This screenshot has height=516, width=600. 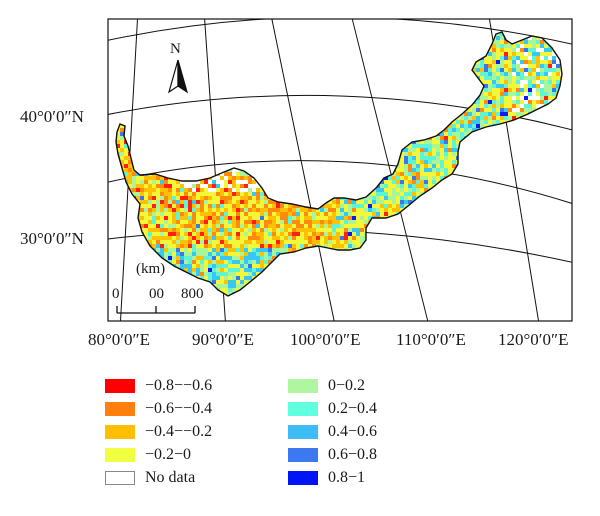 What do you see at coordinates (151, 269) in the screenshot?
I see `scale-unit-label: (km)` at bounding box center [151, 269].